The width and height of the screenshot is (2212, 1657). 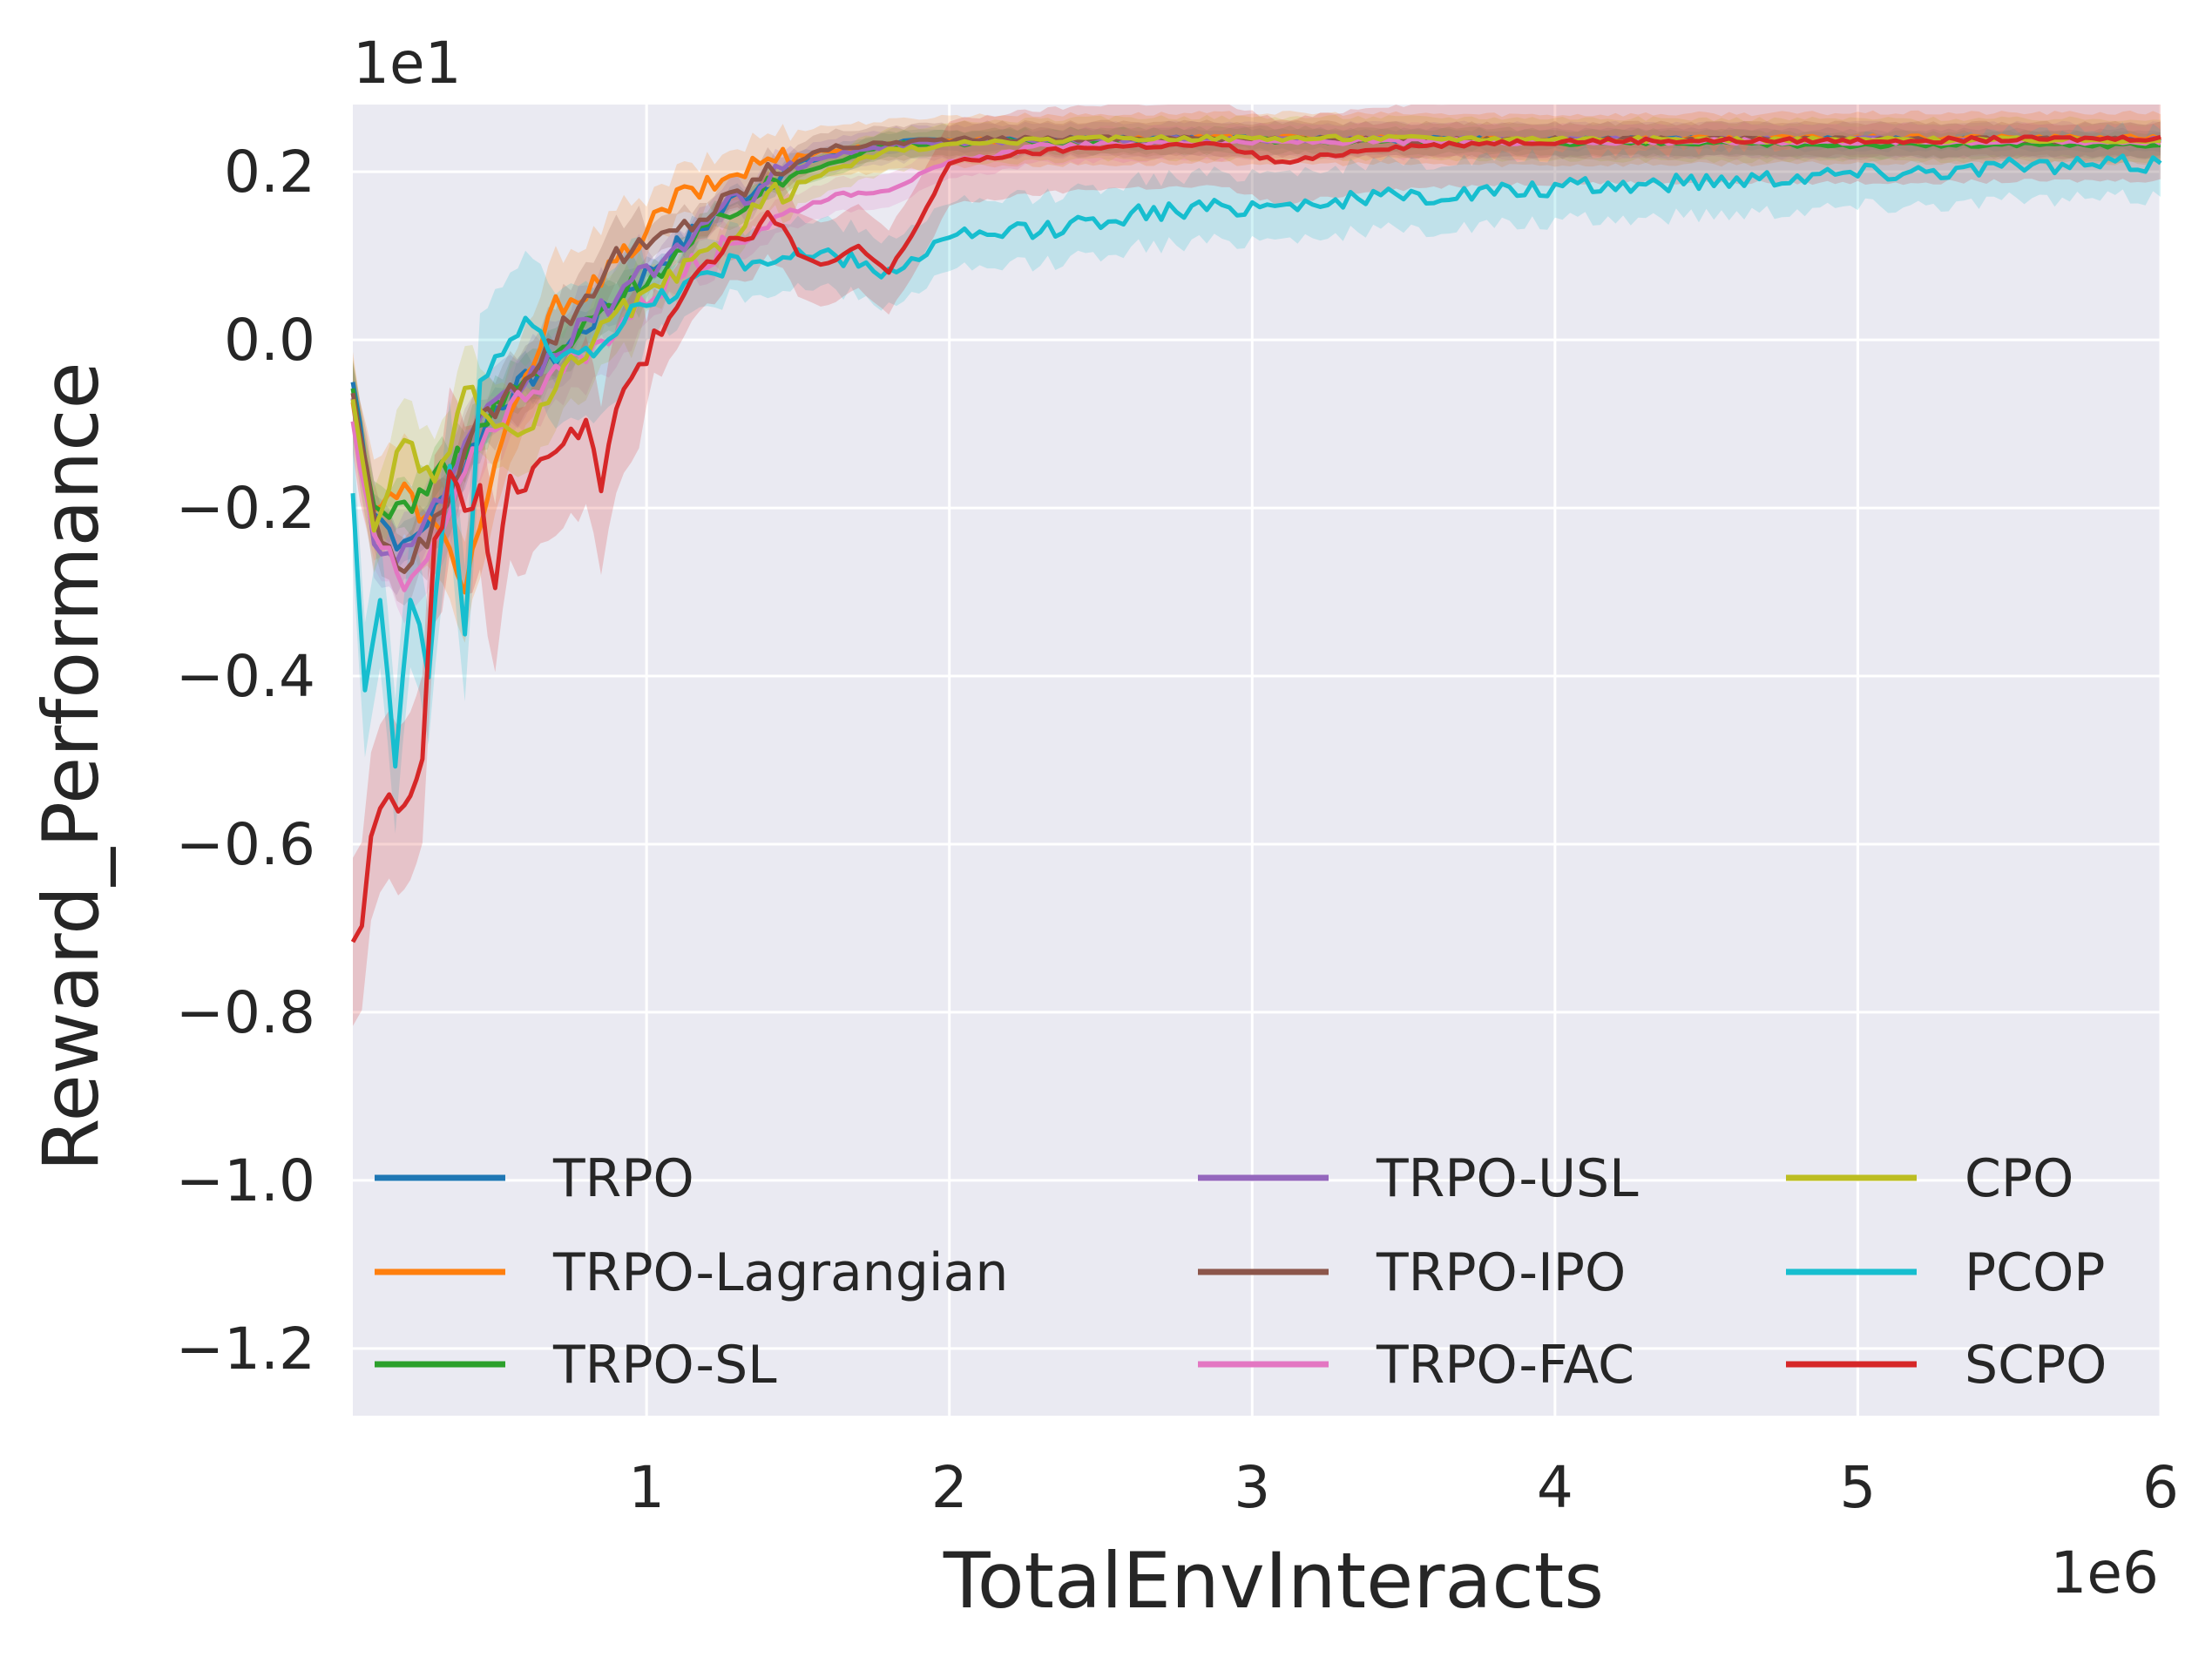 I want to click on y-tick-label: −1.2, so click(x=245, y=1349).